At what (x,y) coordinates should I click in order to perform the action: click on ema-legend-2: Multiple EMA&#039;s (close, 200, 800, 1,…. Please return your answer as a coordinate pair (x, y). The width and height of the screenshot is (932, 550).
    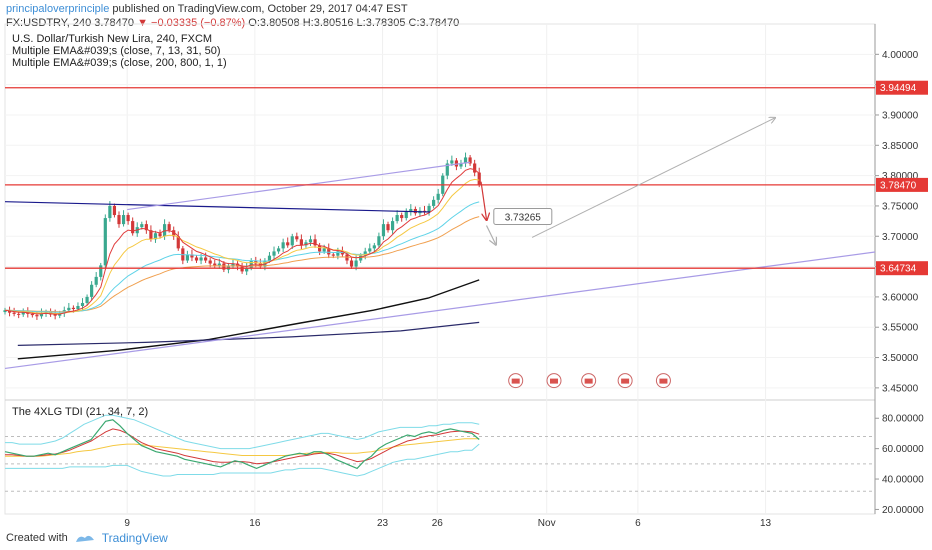
    Looking at the image, I should click on (119, 63).